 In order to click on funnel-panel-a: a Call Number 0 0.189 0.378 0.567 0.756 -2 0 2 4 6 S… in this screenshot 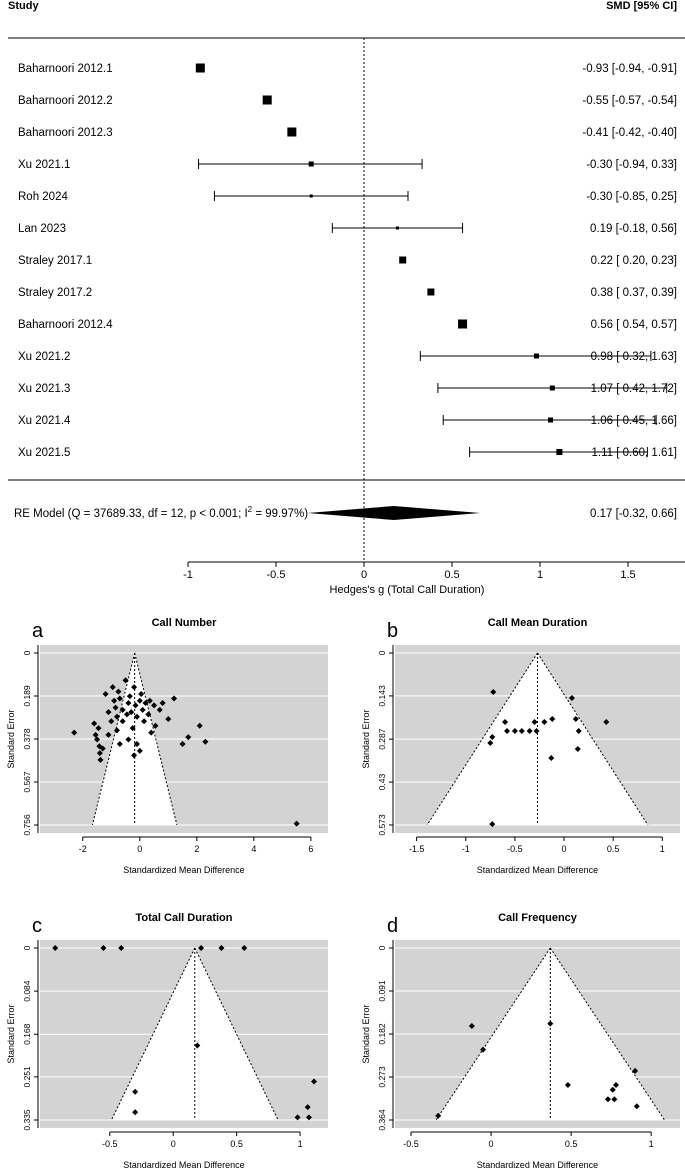, I will do `click(167, 746)`.